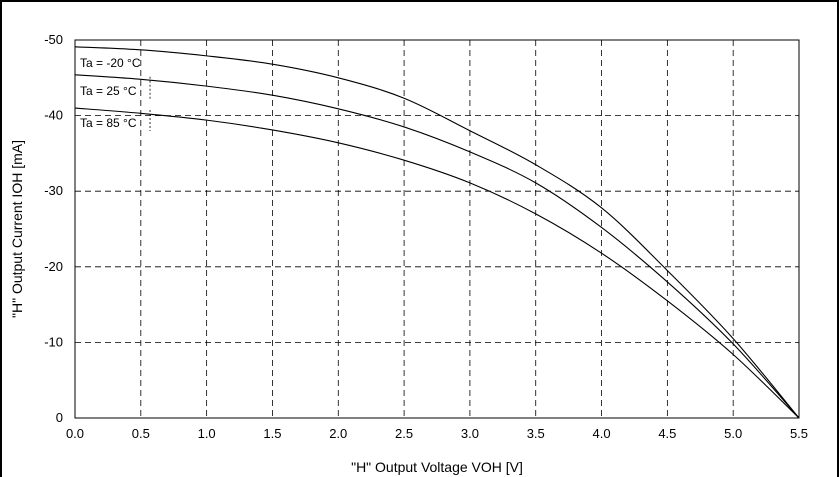 This screenshot has height=477, width=839. Describe the element at coordinates (141, 433) in the screenshot. I see `x-tick-label: 0.5` at that location.